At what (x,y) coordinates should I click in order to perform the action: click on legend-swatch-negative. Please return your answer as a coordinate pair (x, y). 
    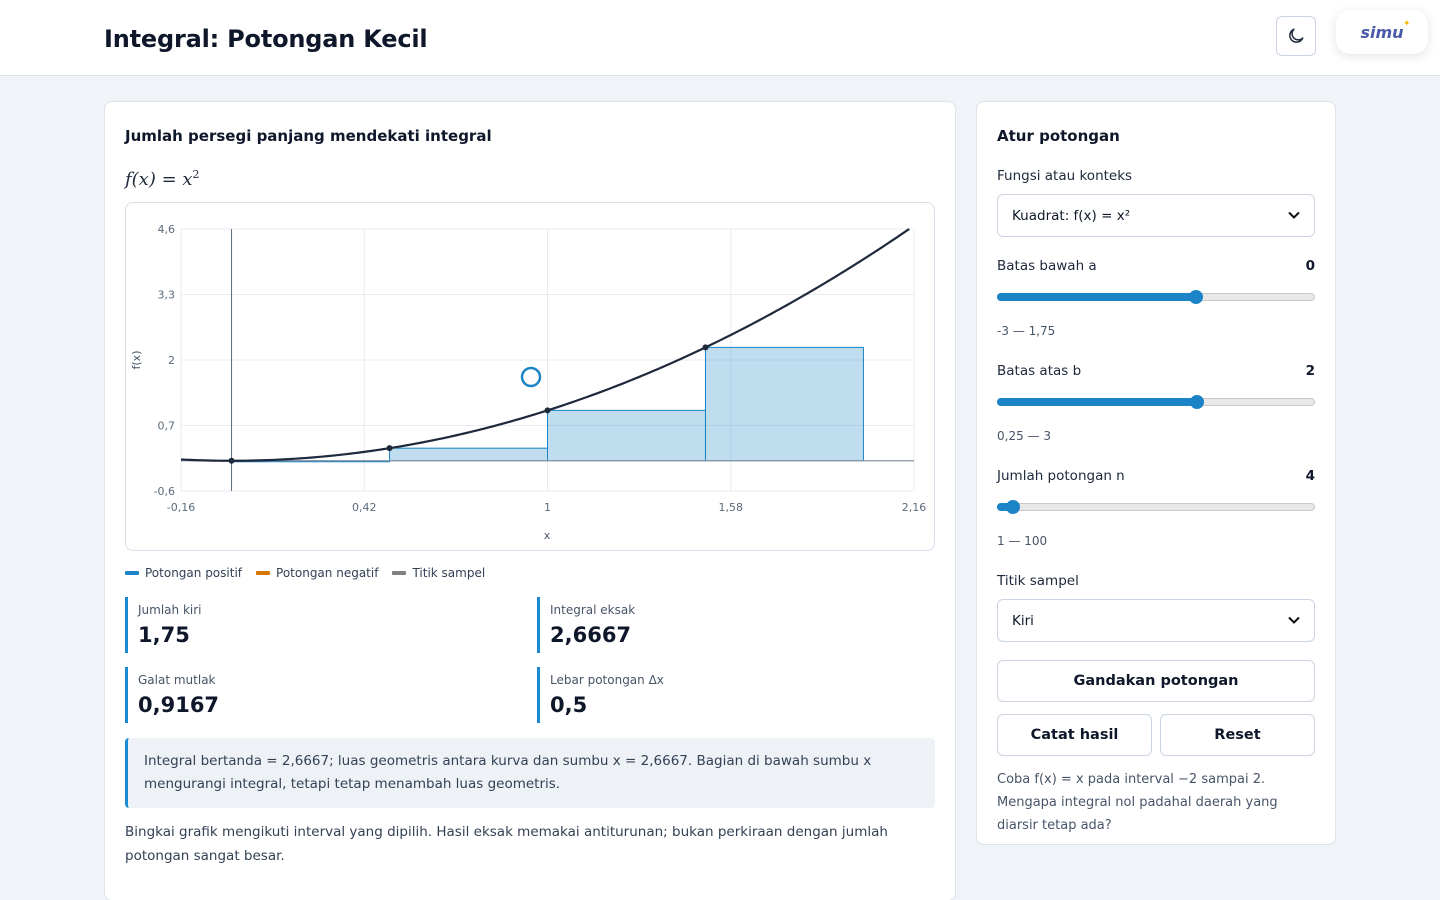
    Looking at the image, I should click on (263, 573).